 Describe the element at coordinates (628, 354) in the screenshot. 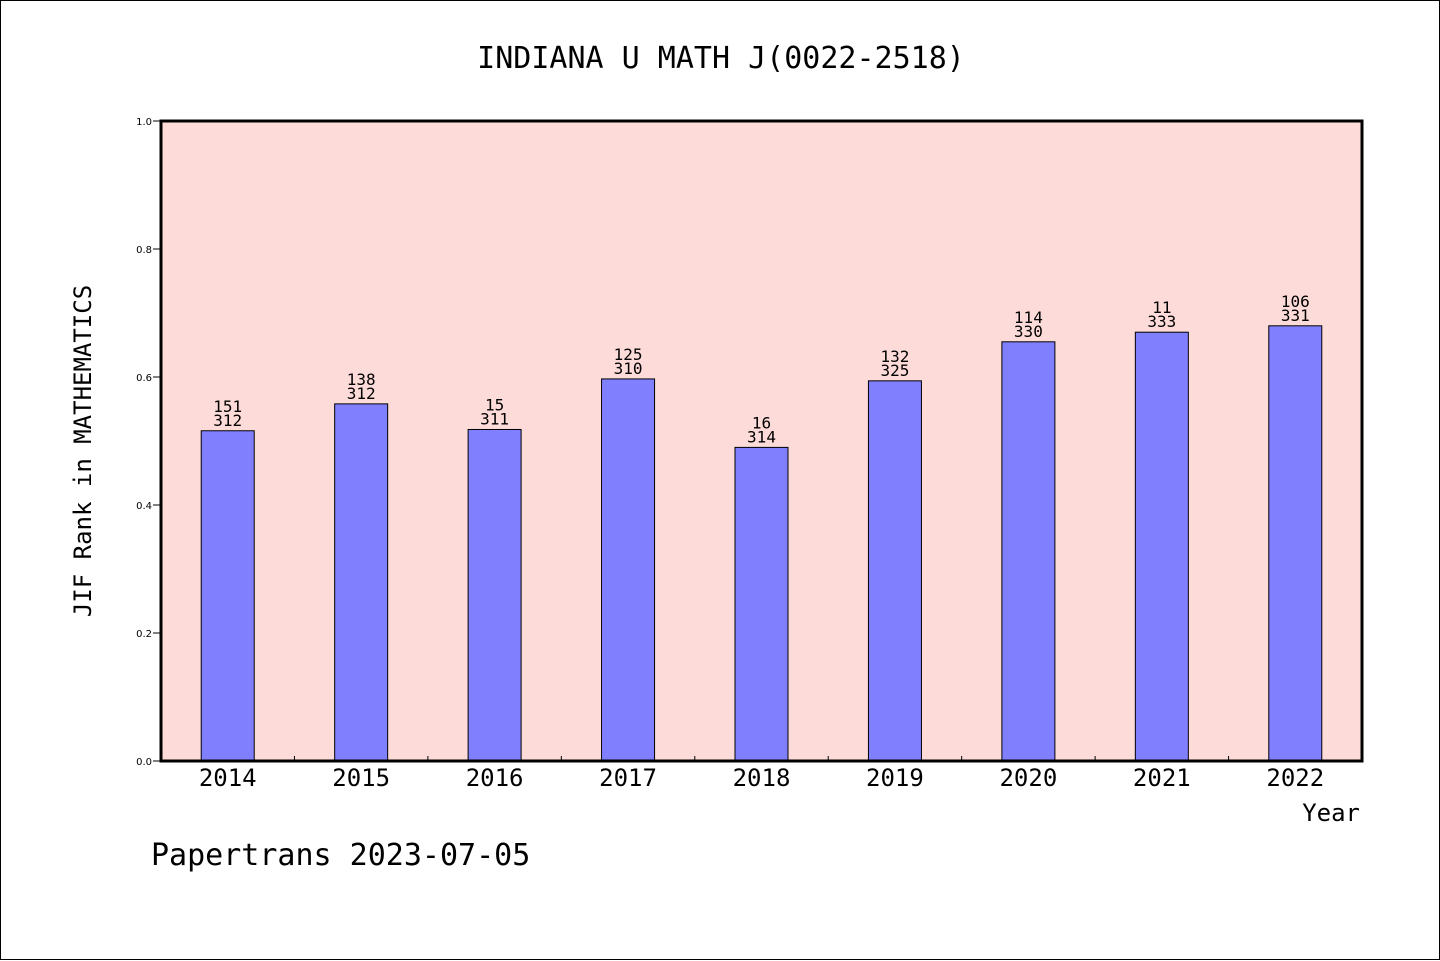

I see `bar-rank-label: 125` at that location.